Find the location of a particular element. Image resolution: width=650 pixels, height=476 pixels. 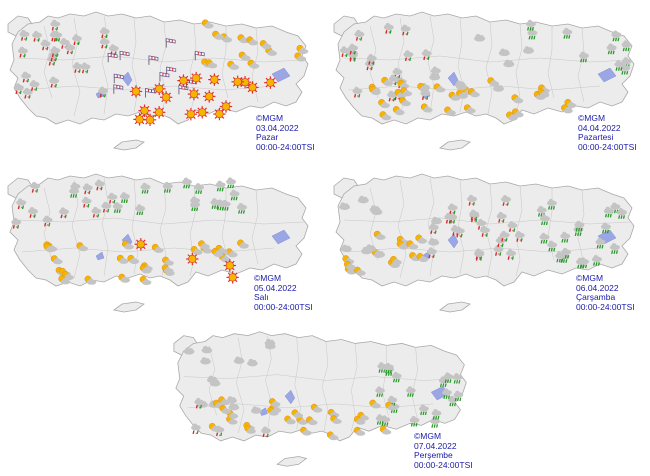

weather-symbols: * * * * * * * * * * * * is located at coordinates (130, 231).